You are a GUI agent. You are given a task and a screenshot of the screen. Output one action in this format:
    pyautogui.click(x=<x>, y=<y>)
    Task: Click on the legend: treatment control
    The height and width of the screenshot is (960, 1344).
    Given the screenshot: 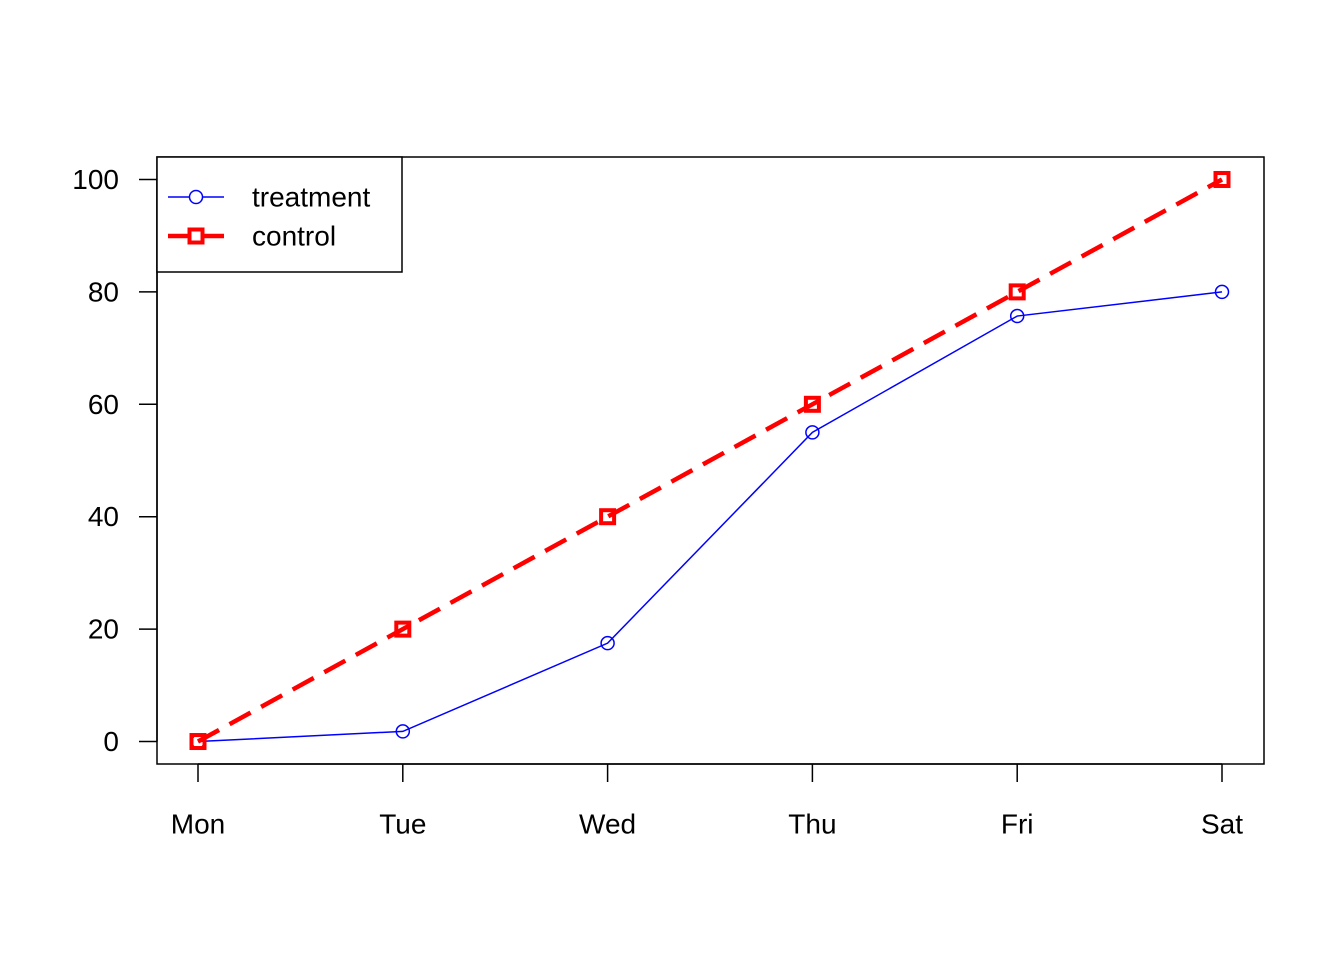 What is the action you would take?
    pyautogui.click(x=279, y=214)
    